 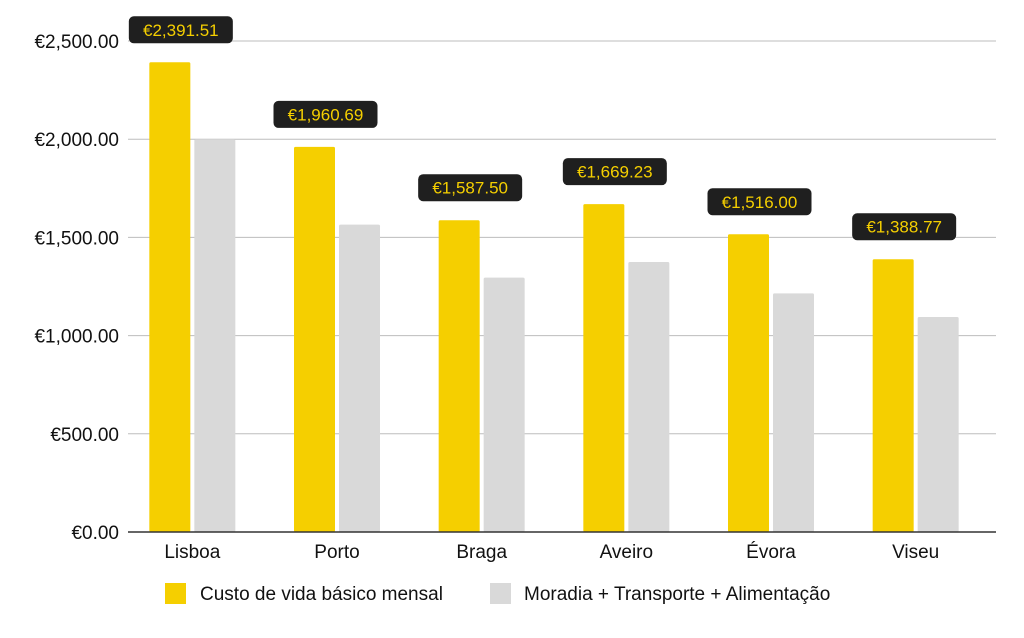 I want to click on x-tick-label: Aveiro, so click(x=627, y=552).